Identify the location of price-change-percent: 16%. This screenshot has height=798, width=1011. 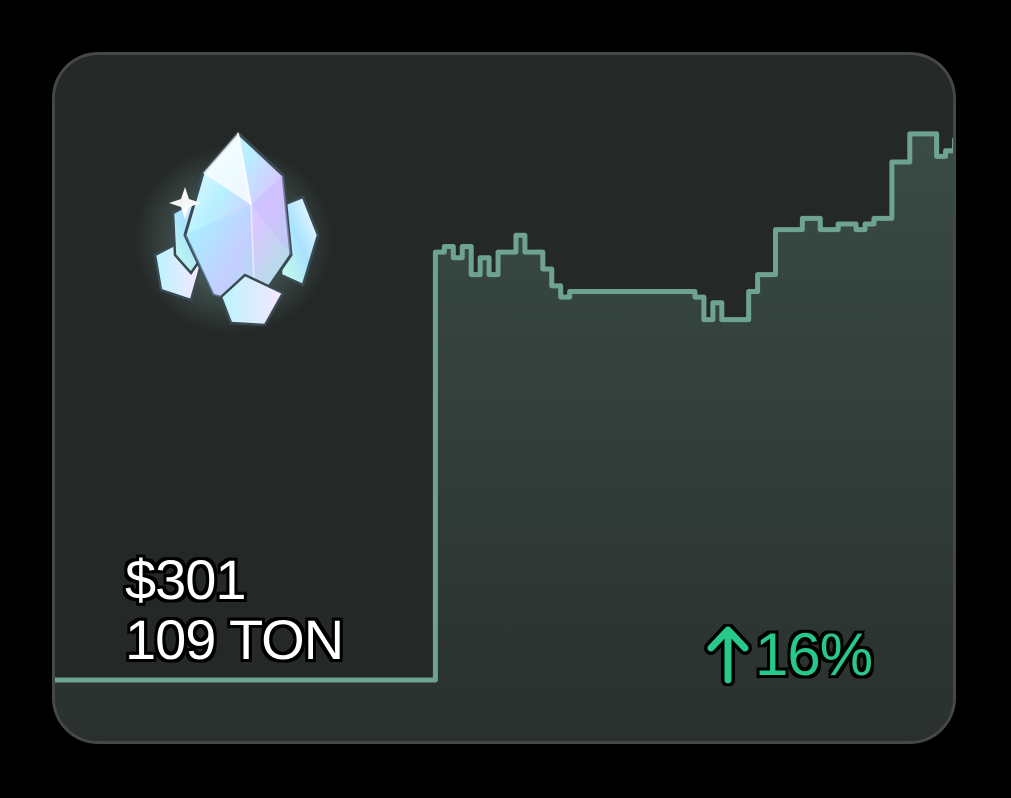
(814, 654).